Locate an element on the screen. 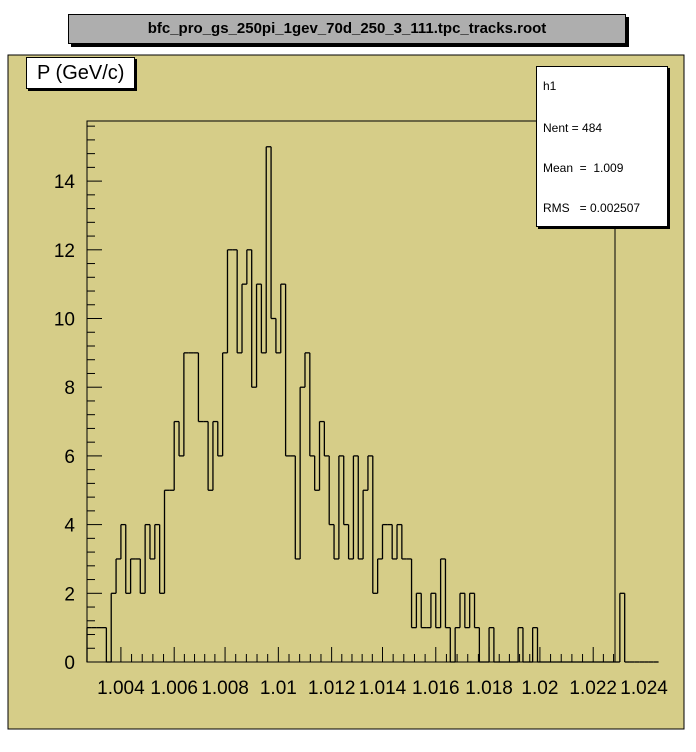  x-tick-label: 1.014 is located at coordinates (383, 688).